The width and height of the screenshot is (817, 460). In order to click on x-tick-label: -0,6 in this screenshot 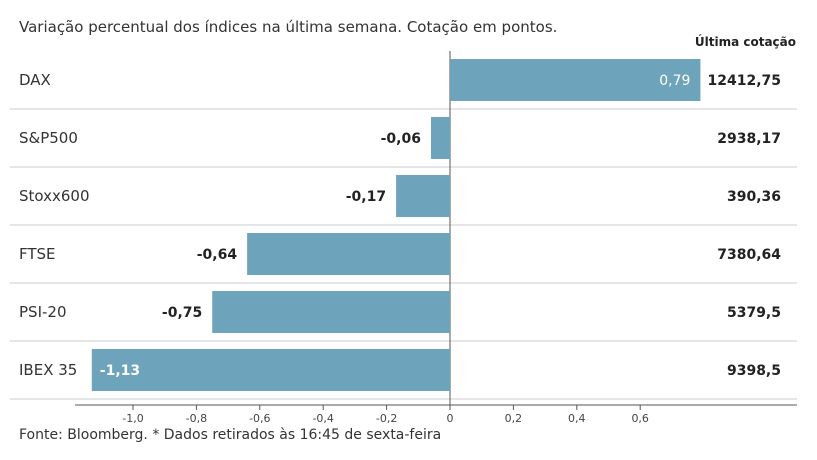, I will do `click(259, 418)`.